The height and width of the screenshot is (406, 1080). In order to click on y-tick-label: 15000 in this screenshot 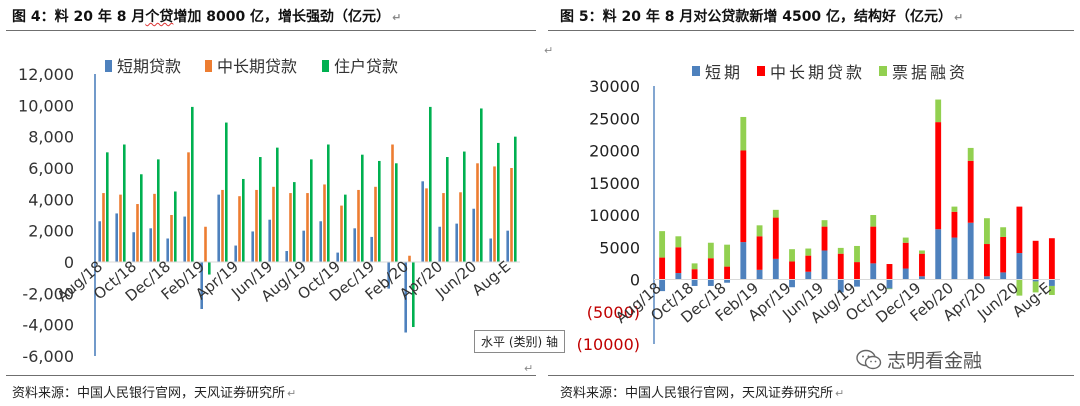, I will do `click(614, 183)`.